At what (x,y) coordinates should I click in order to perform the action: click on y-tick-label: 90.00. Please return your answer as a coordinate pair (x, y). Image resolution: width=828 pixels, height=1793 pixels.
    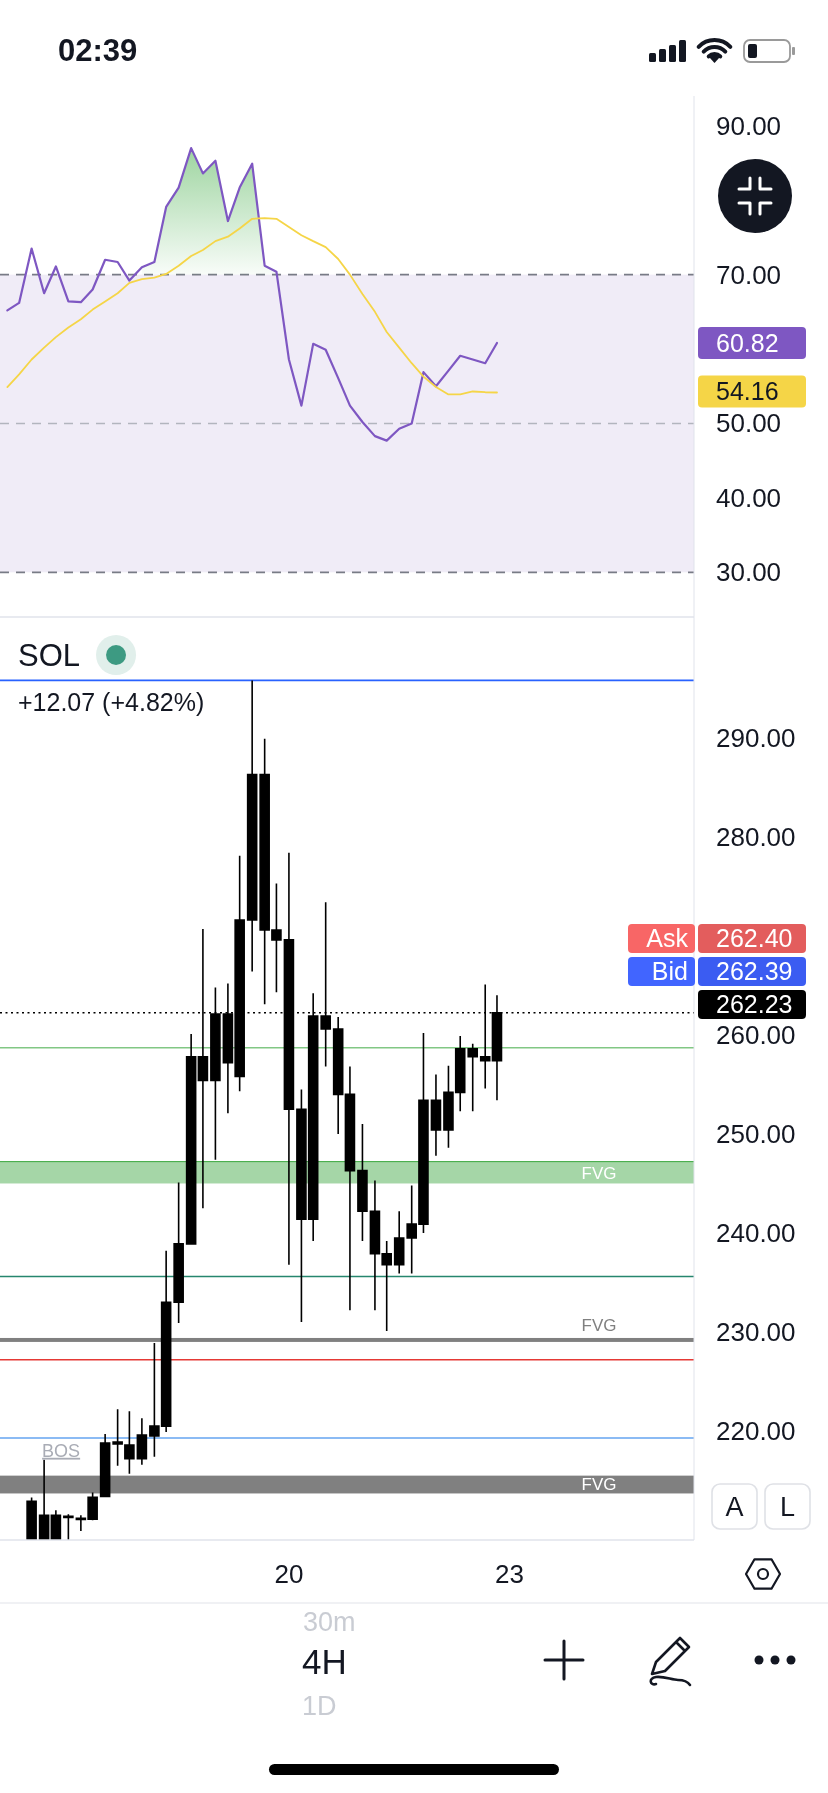
    Looking at the image, I should click on (749, 125).